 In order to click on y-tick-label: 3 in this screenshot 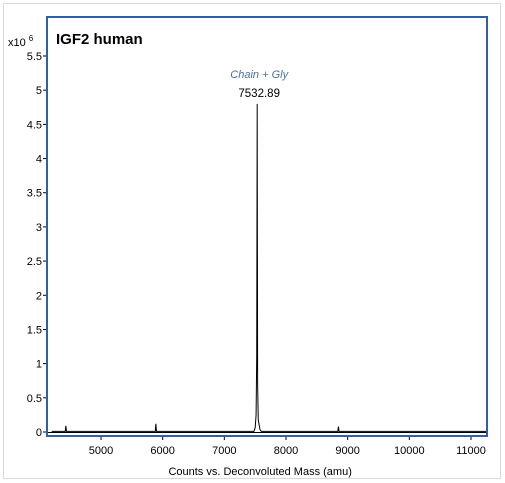, I will do `click(39, 228)`.